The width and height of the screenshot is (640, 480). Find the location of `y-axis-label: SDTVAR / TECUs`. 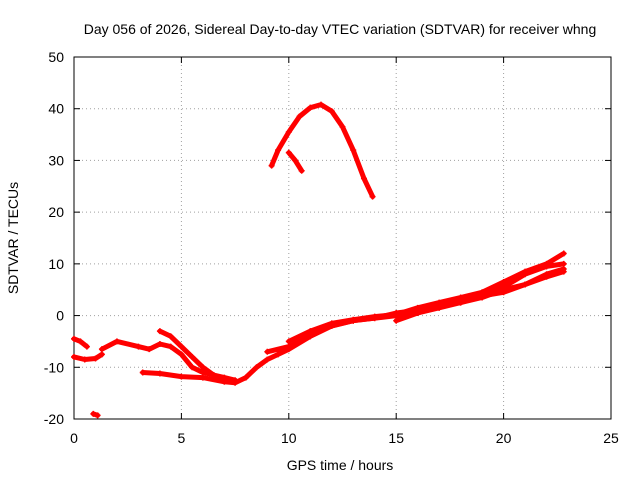

y-axis-label: SDTVAR / TECUs is located at coordinates (13, 238).